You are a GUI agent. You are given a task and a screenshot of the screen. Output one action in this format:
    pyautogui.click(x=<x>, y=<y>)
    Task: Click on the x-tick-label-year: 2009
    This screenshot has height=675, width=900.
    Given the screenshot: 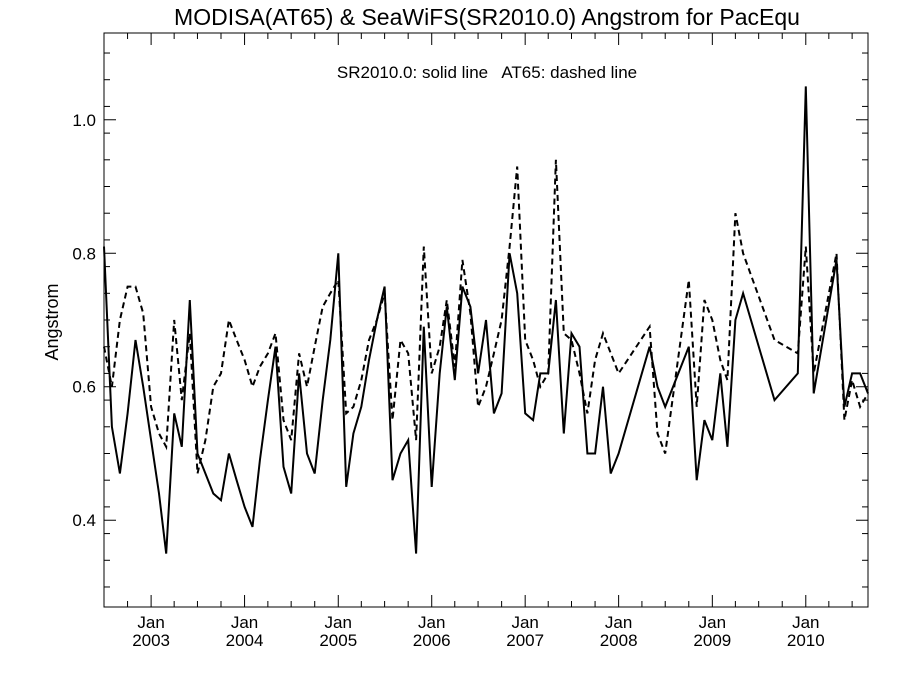 What is the action you would take?
    pyautogui.click(x=712, y=640)
    